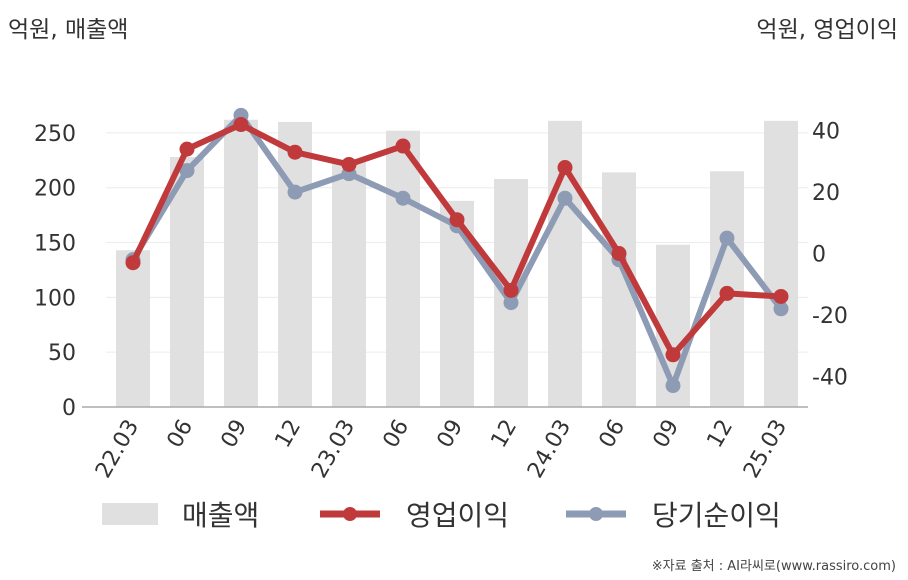 The width and height of the screenshot is (908, 580). Describe the element at coordinates (549, 449) in the screenshot. I see `x-tick-label: 24.03` at that location.